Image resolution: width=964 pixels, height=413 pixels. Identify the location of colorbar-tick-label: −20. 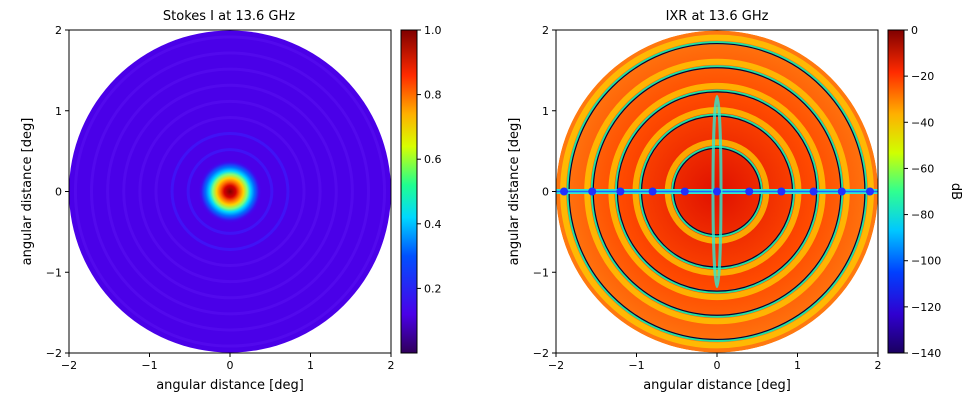
(922, 76).